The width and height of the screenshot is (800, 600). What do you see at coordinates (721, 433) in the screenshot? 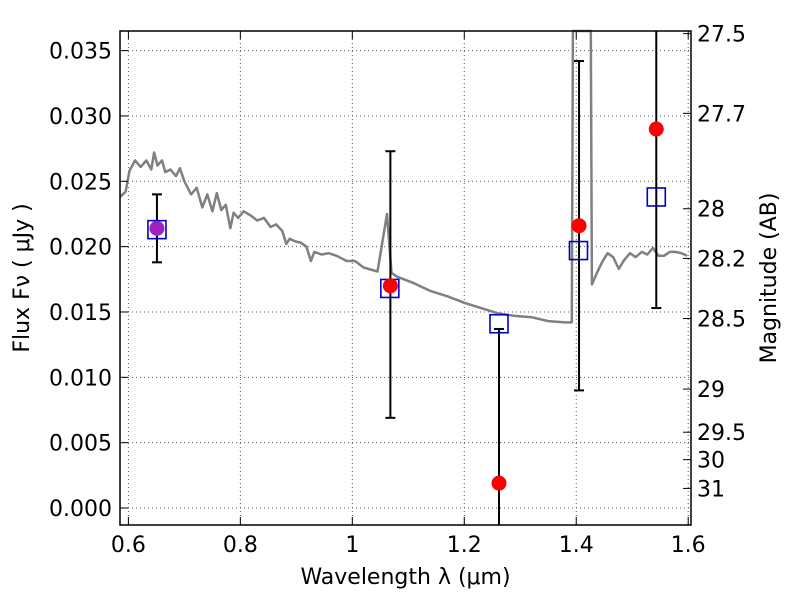
I see `magnitude-tick-label: 29.5` at bounding box center [721, 433].